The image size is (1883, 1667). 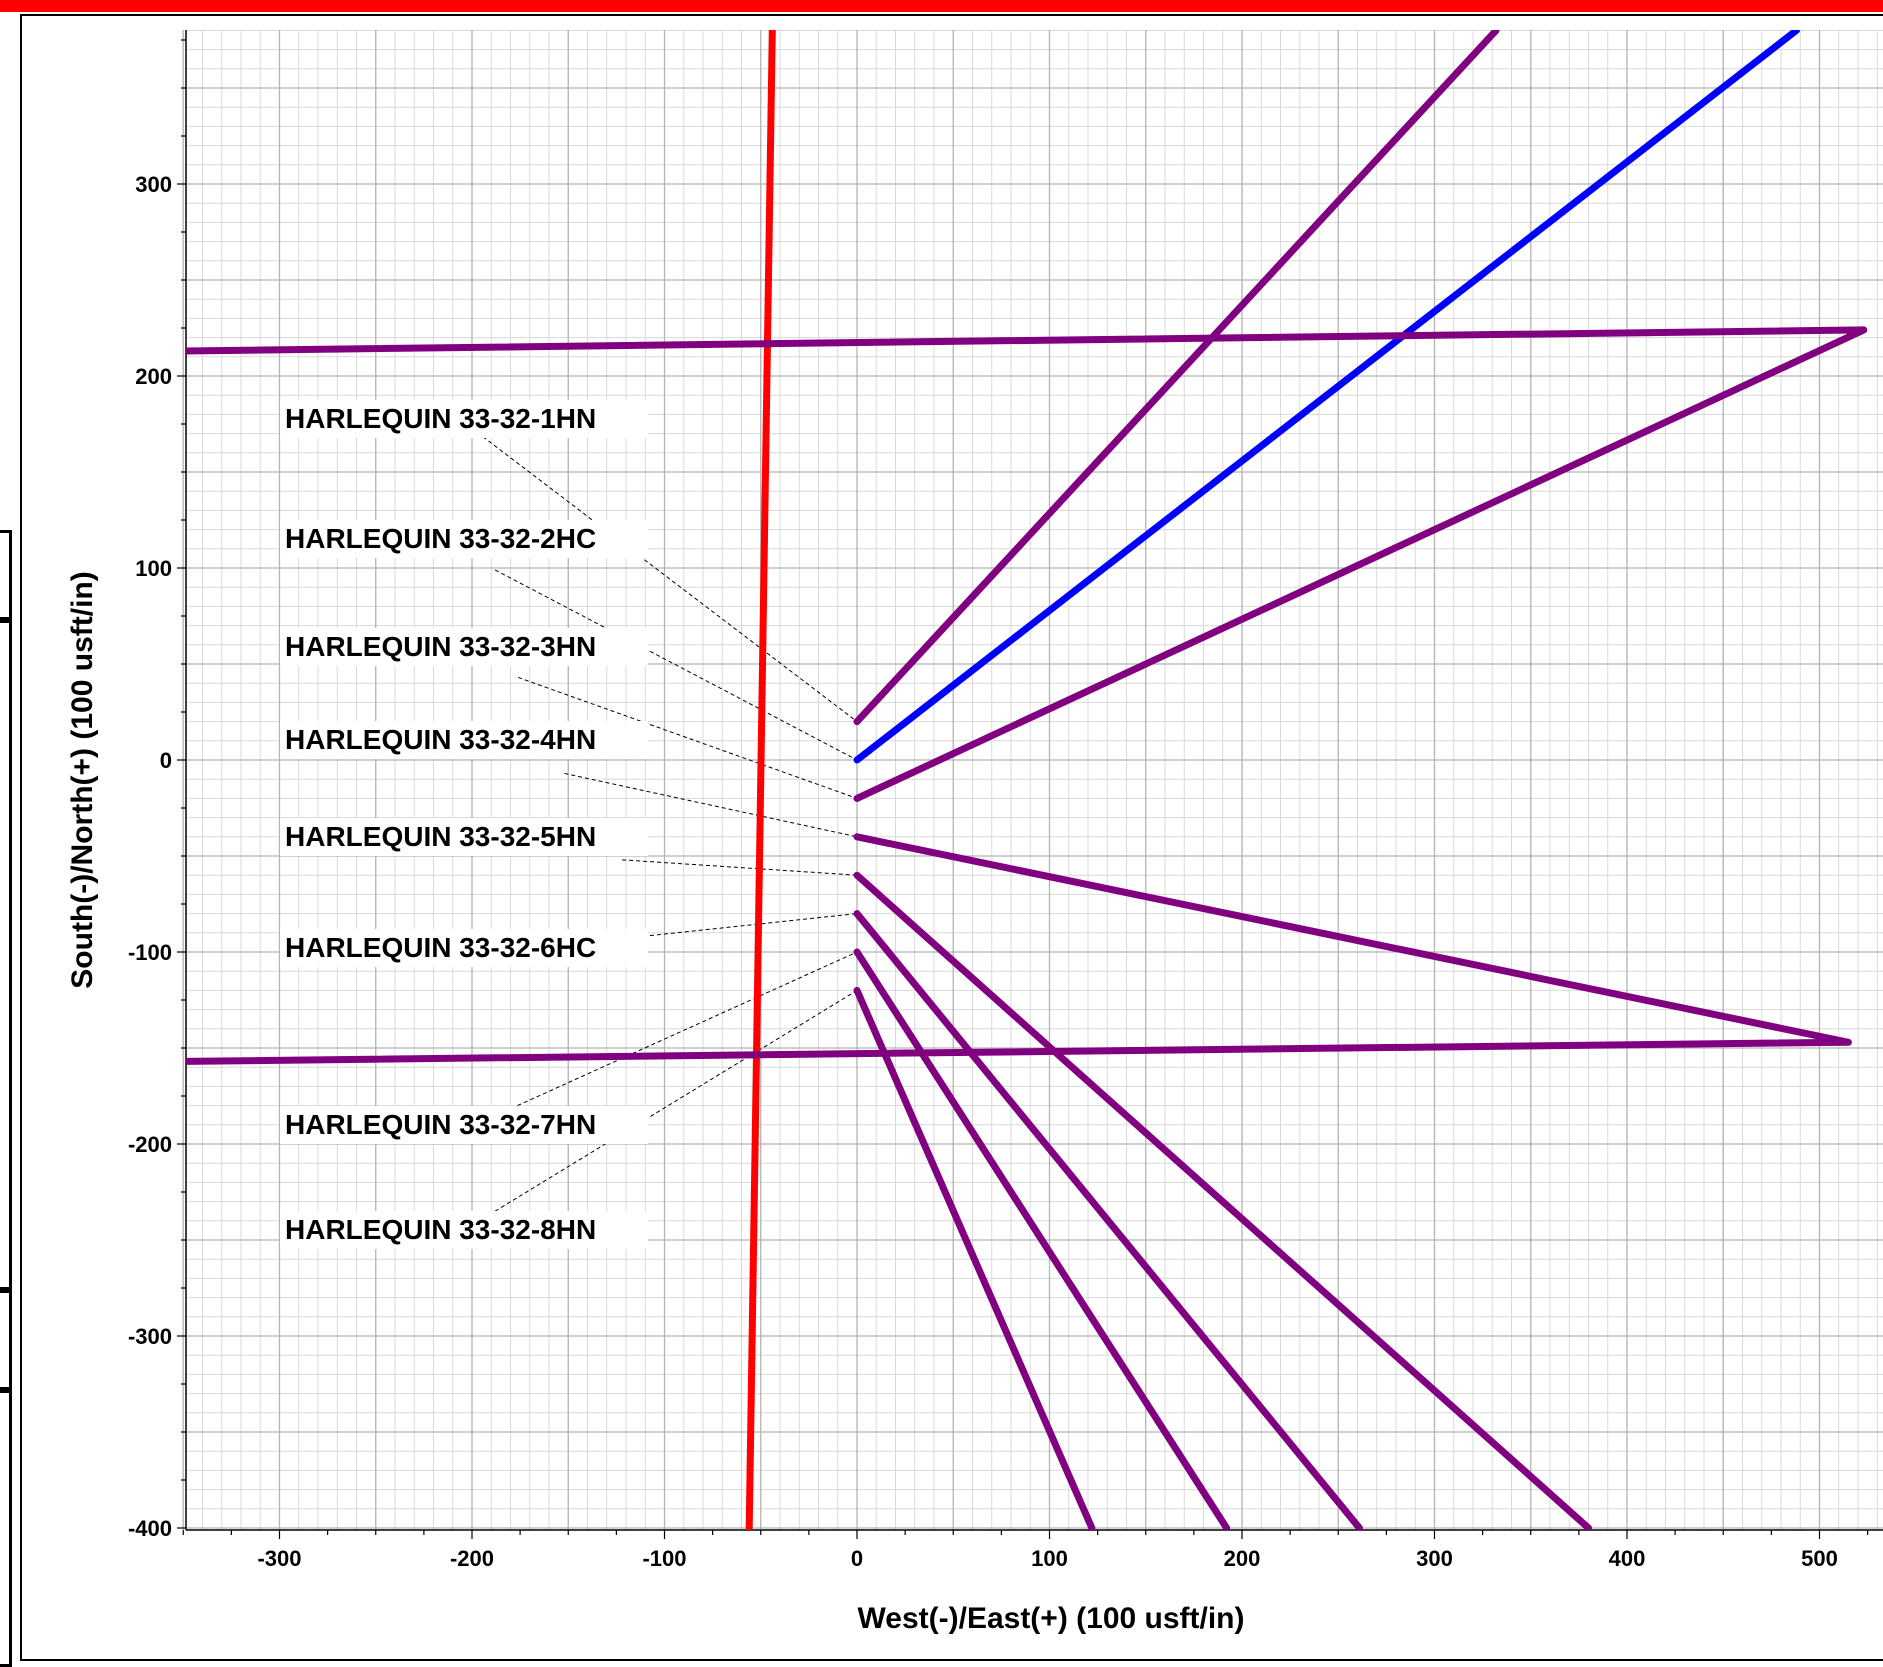 What do you see at coordinates (1819, 1558) in the screenshot?
I see `x-tick-label: 500` at bounding box center [1819, 1558].